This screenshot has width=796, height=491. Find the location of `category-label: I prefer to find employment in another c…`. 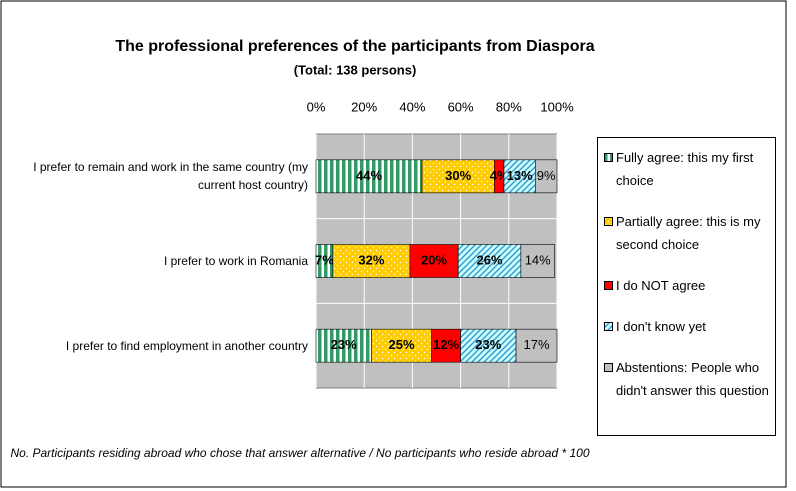

category-label: I prefer to find employment in another c… is located at coordinates (186, 345).